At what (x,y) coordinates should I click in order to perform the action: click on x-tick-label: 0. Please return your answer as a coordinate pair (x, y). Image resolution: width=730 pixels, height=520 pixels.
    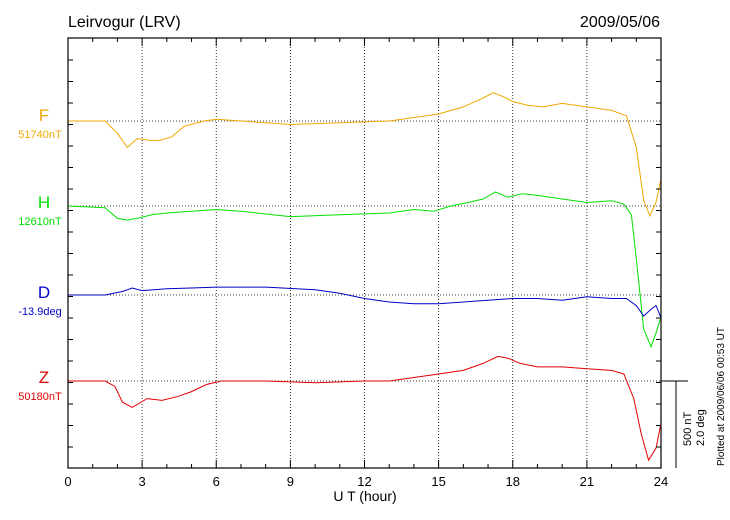
    Looking at the image, I should click on (67, 481).